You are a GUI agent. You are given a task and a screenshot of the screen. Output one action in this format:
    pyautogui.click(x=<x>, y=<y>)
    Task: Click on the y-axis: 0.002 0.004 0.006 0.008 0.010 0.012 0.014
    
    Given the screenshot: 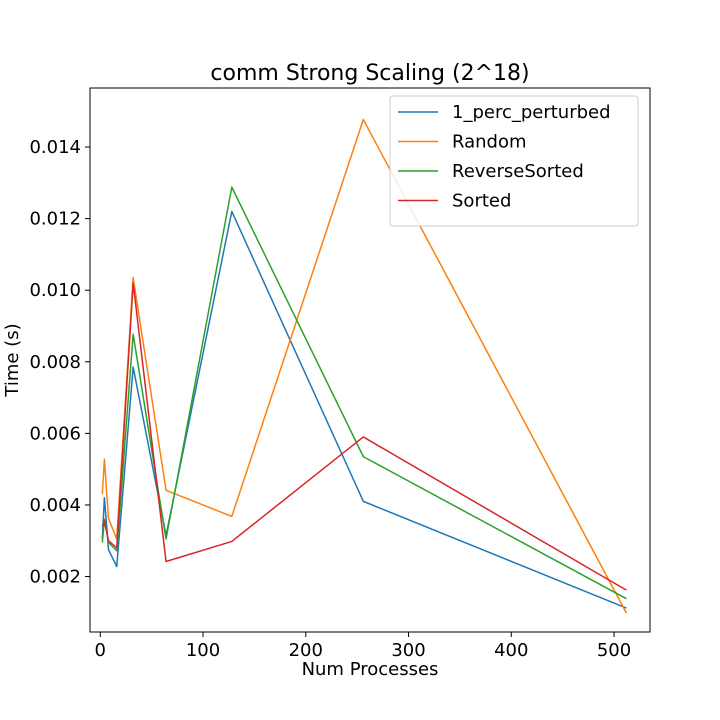 What is the action you would take?
    pyautogui.click(x=59, y=362)
    